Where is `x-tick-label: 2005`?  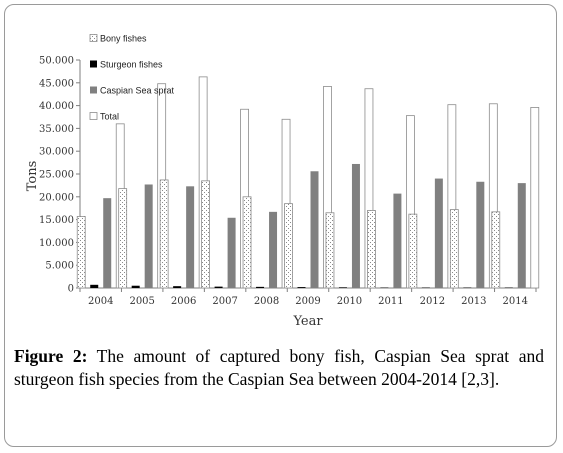 x-tick-label: 2005 is located at coordinates (141, 301).